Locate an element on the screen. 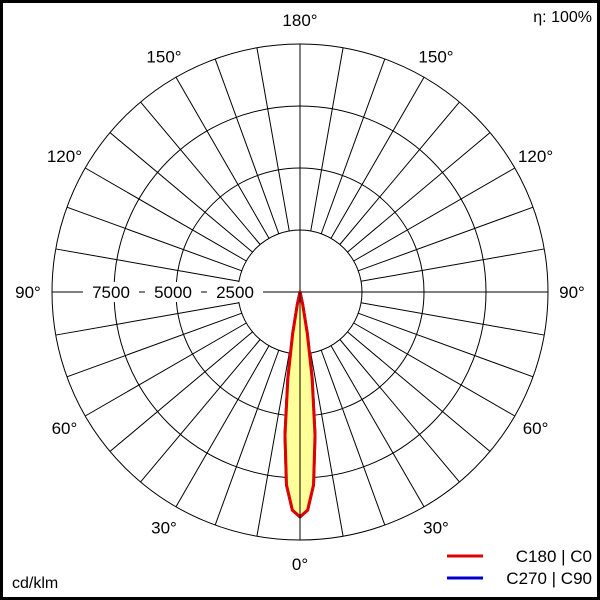 The width and height of the screenshot is (600, 600). legend-label: C270 | C90 is located at coordinates (549, 578).